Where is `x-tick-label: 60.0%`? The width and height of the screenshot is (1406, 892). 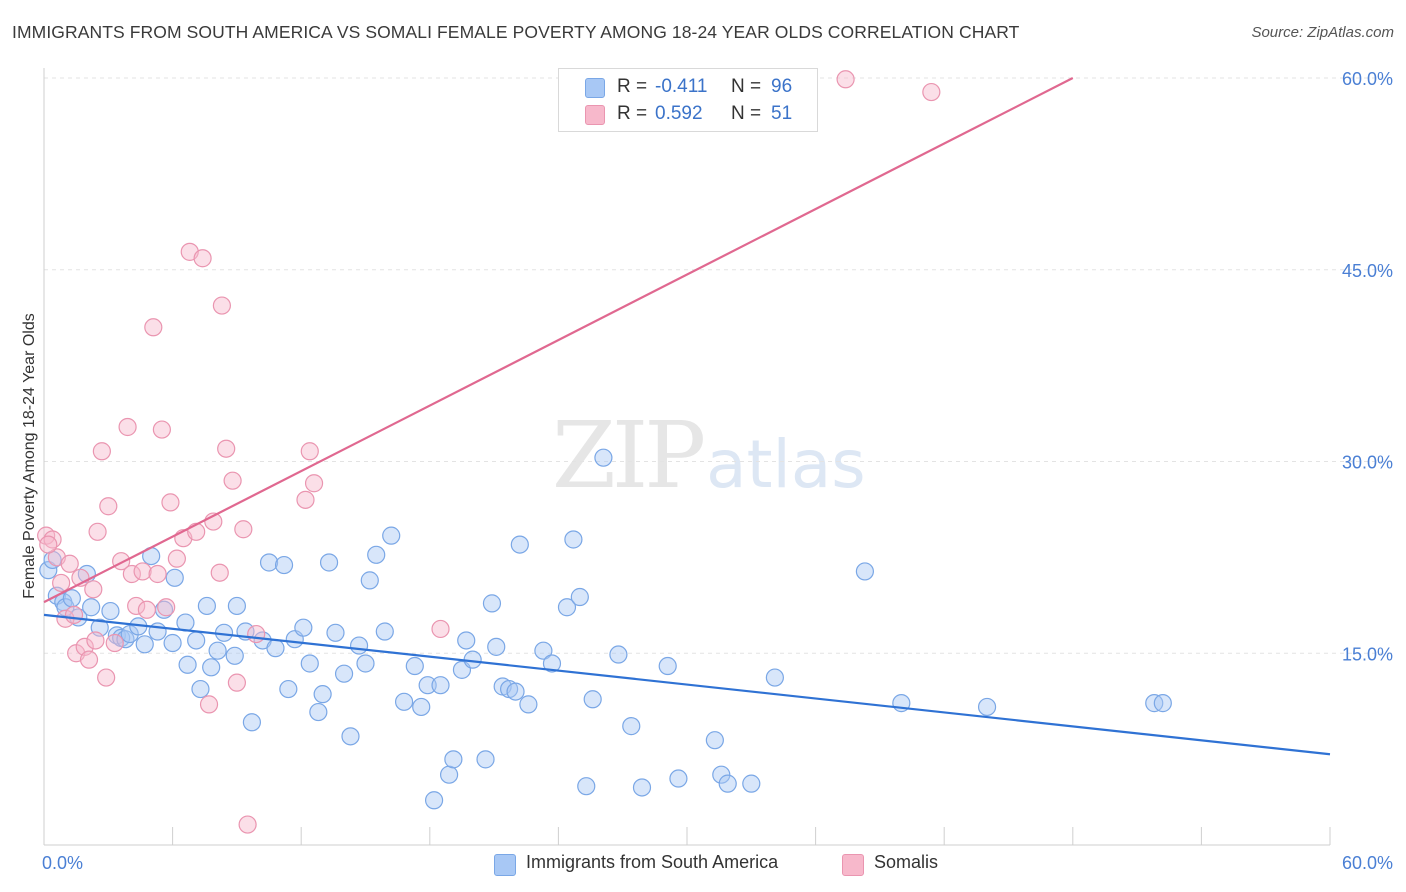 x-tick-label: 60.0% is located at coordinates (1367, 863).